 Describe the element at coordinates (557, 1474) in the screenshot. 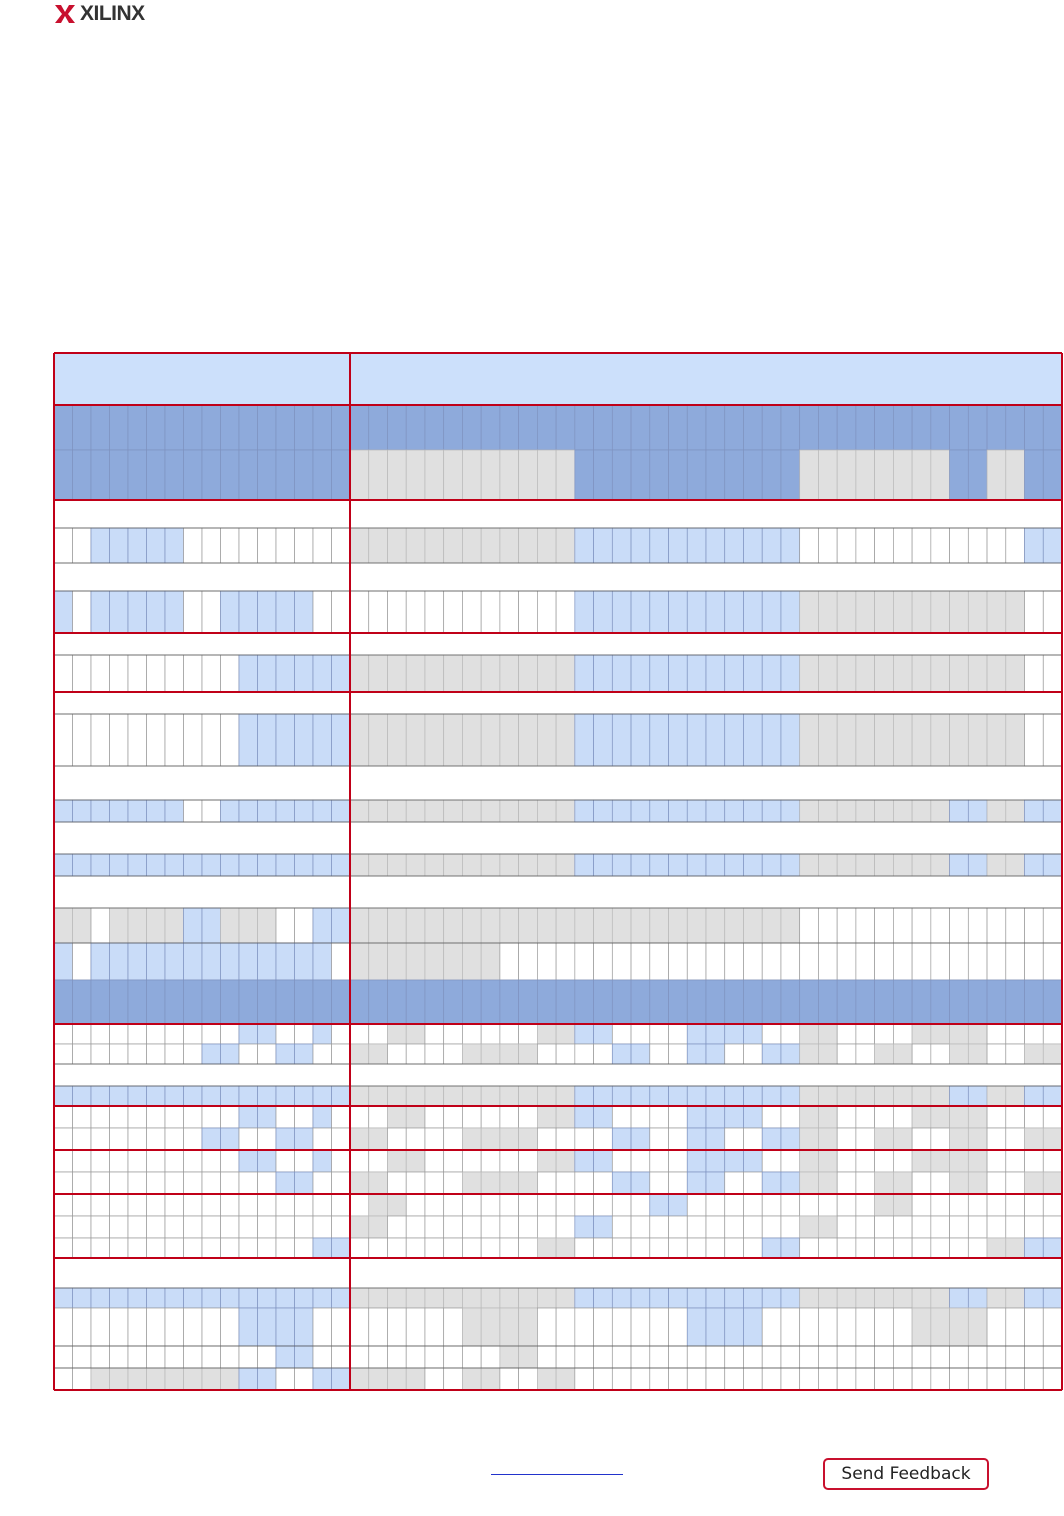

I see `link` at that location.